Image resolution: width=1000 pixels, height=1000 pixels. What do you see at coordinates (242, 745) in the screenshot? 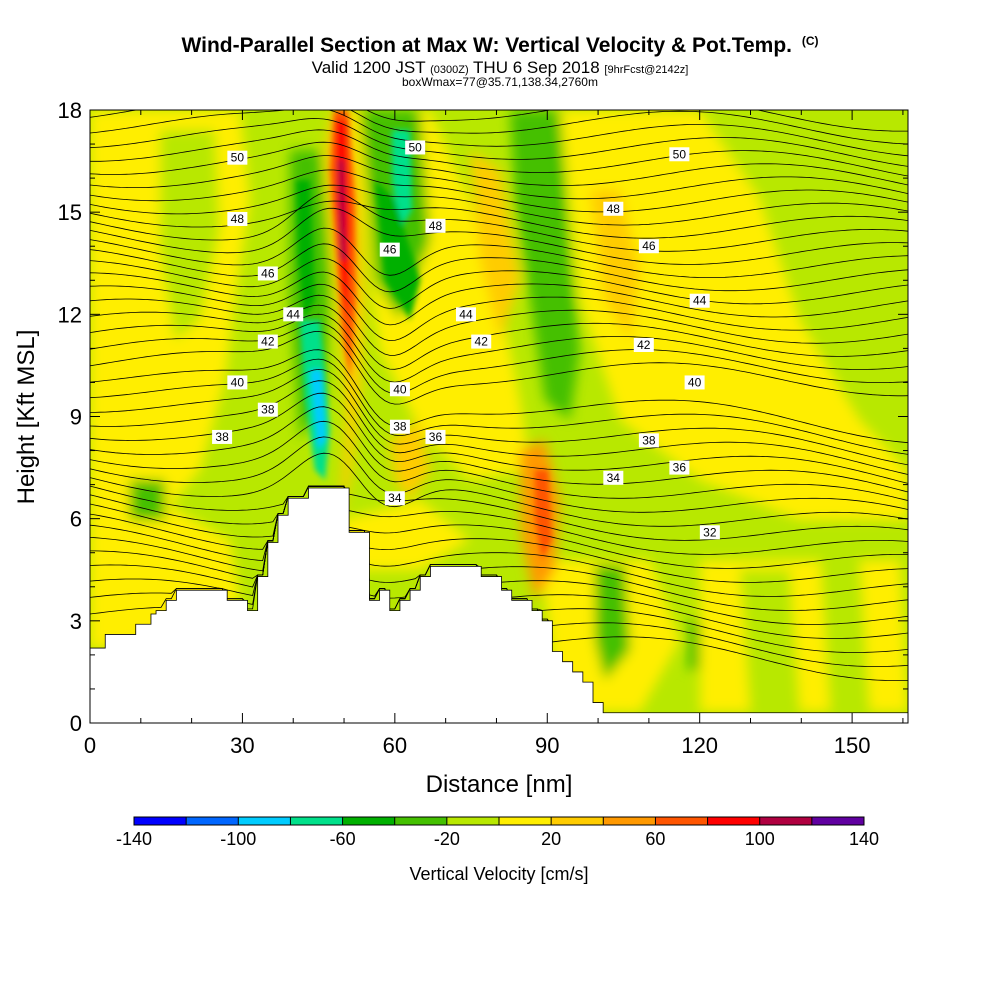
I see `x-tick-label: 30` at bounding box center [242, 745].